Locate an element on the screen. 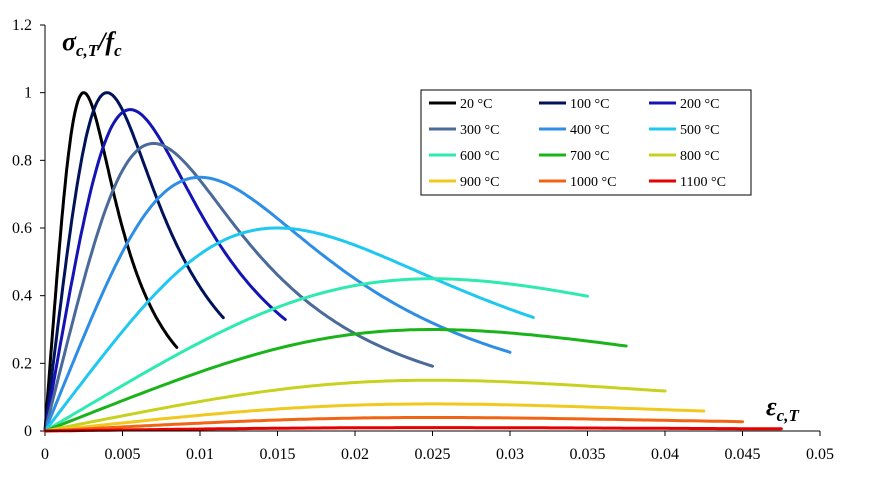 The image size is (871, 488). y-tick-label: 0.2 is located at coordinates (22, 363).